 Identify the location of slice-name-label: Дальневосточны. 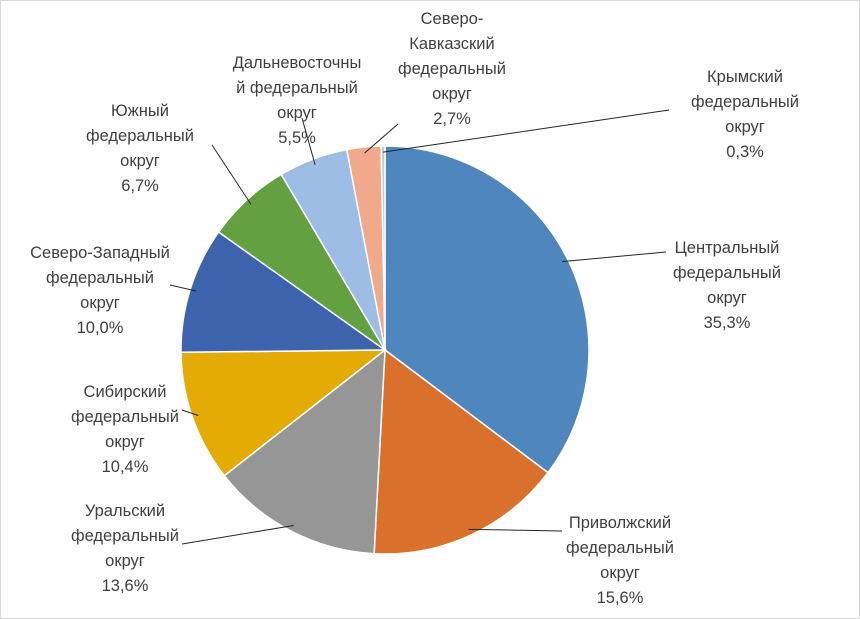
(297, 63).